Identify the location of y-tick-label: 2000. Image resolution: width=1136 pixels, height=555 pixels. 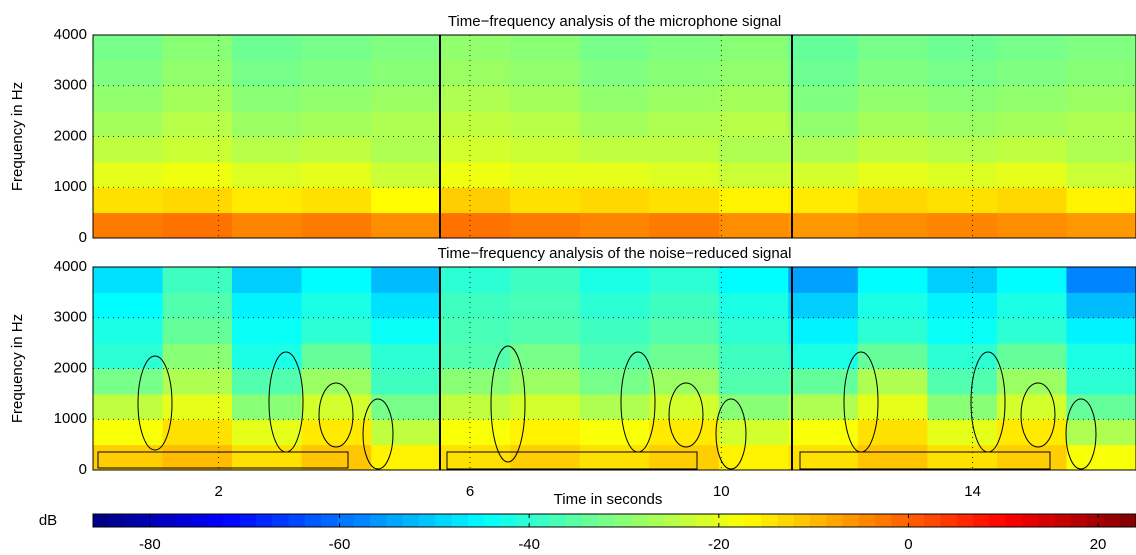
(70, 135).